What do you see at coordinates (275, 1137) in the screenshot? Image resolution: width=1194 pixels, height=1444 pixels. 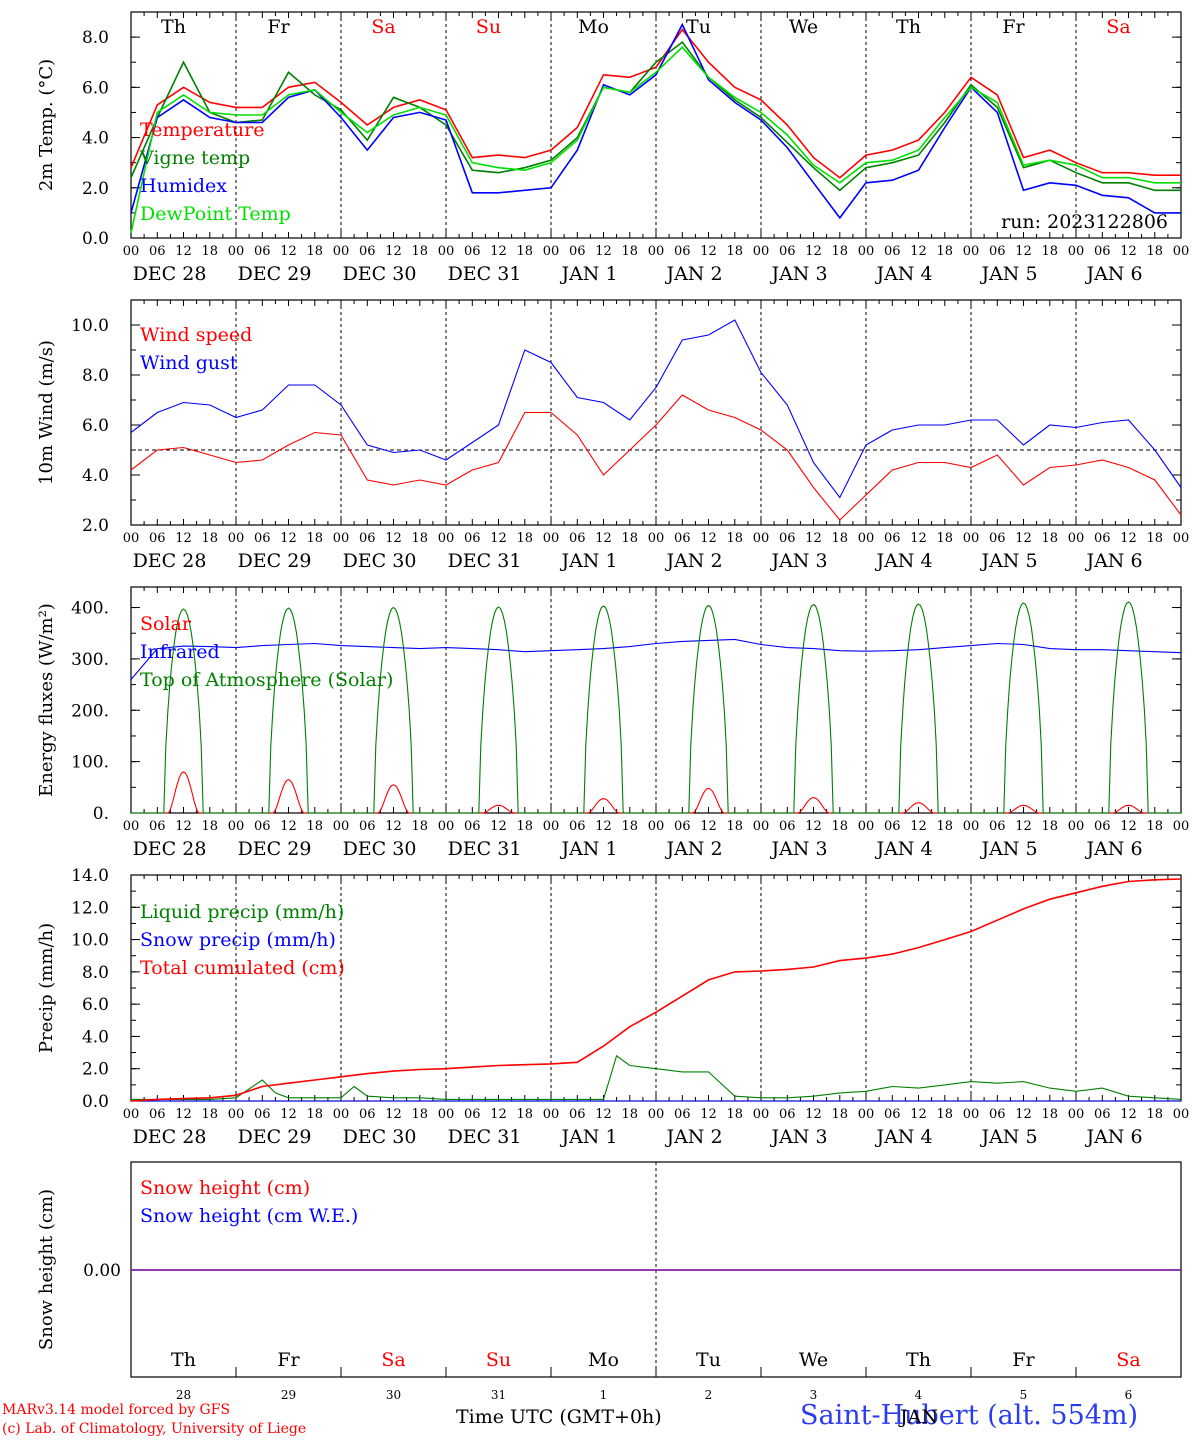 I see `date-label: DEC 29` at bounding box center [275, 1137].